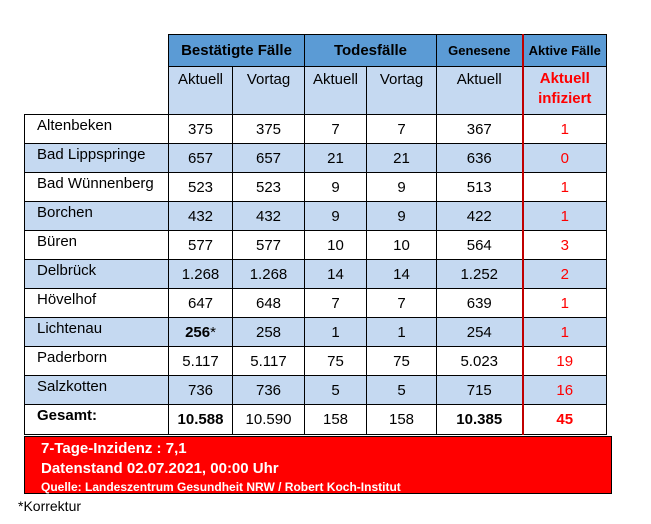 The height and width of the screenshot is (524, 651). Describe the element at coordinates (268, 303) in the screenshot. I see `confirmed-previous: 648` at that location.